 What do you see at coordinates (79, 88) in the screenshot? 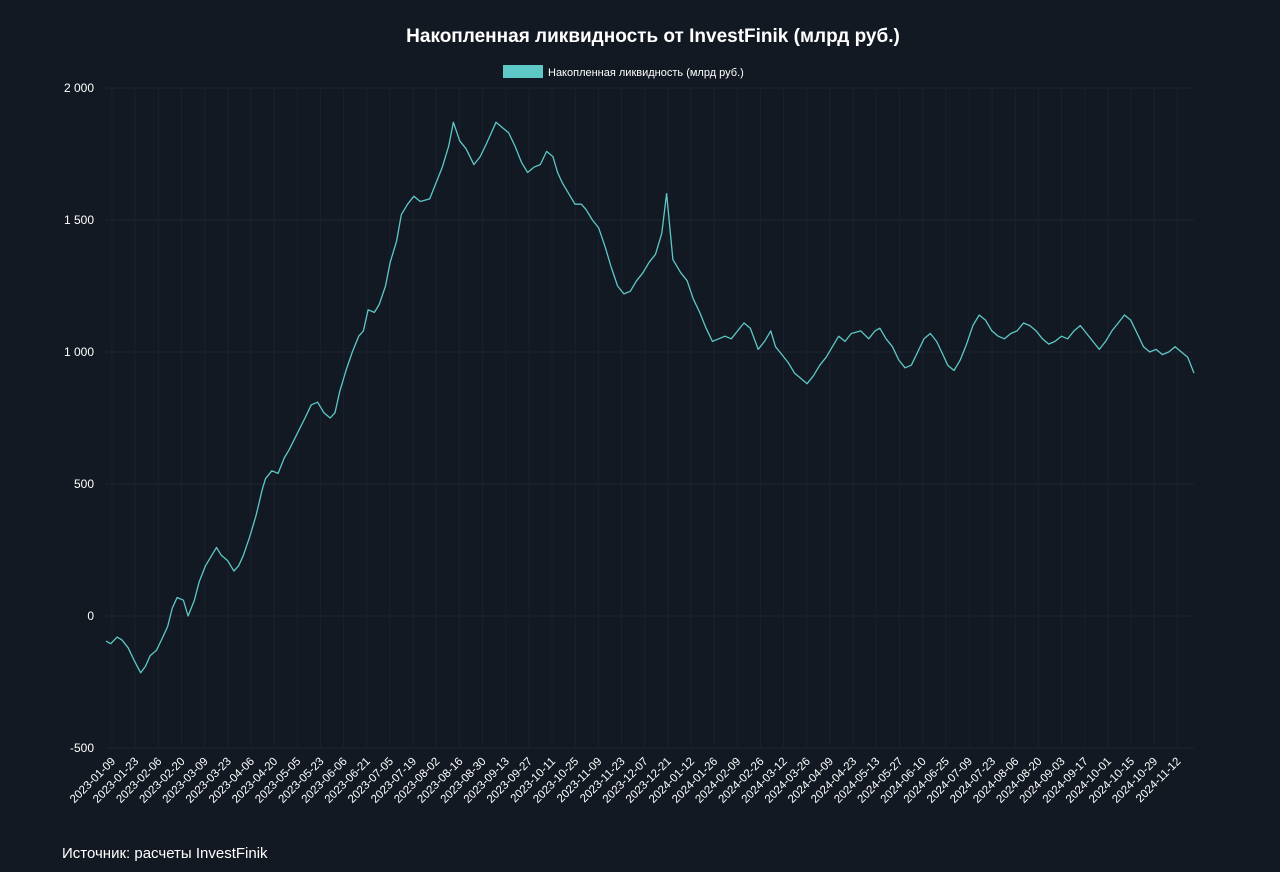
I see `y-tick-label: 2 000` at bounding box center [79, 88].